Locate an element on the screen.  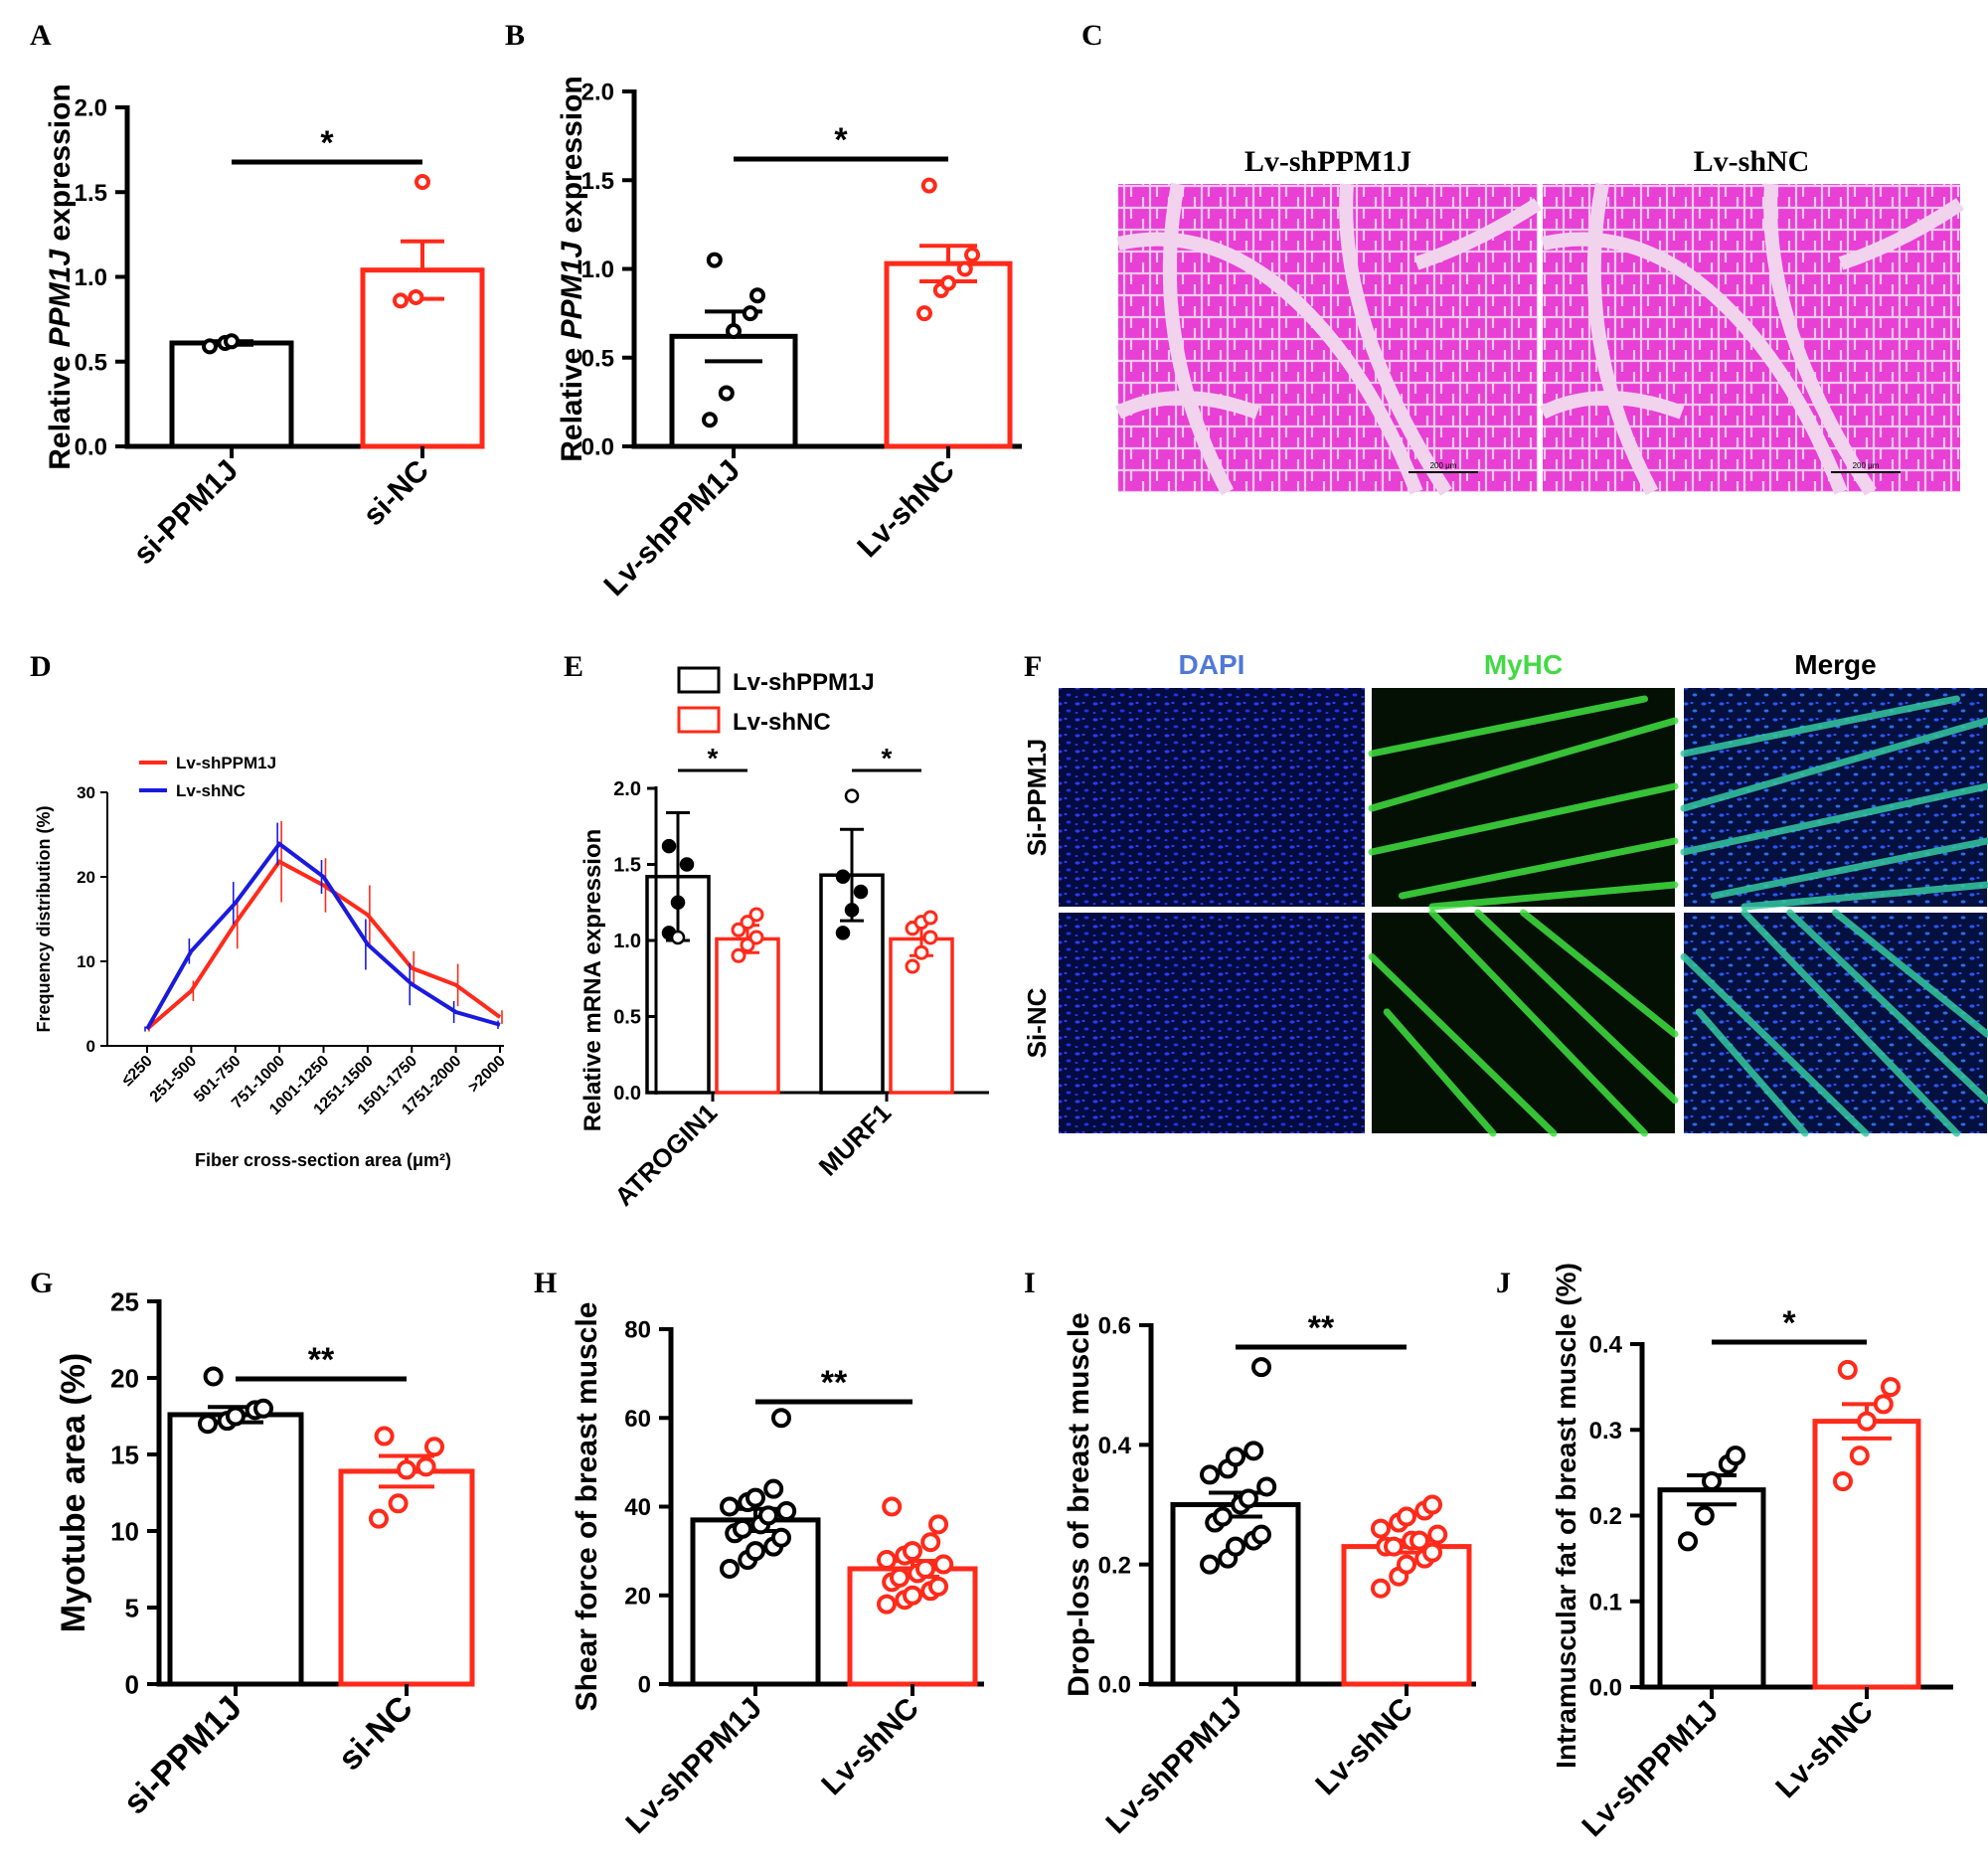
y-tick-label: 0 is located at coordinates (90, 1046).